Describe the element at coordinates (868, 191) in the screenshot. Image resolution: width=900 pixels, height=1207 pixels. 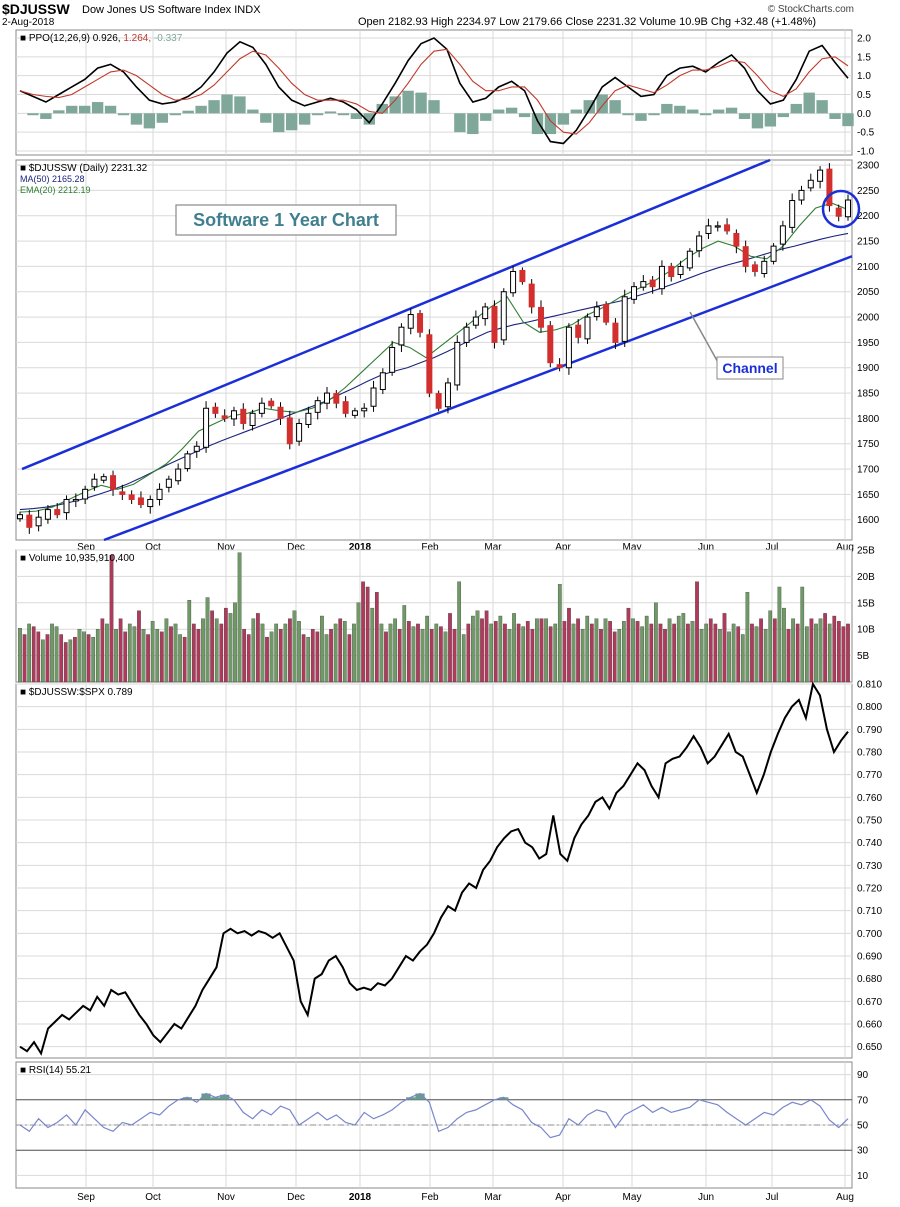
I see `y-tick-price: 2250` at that location.